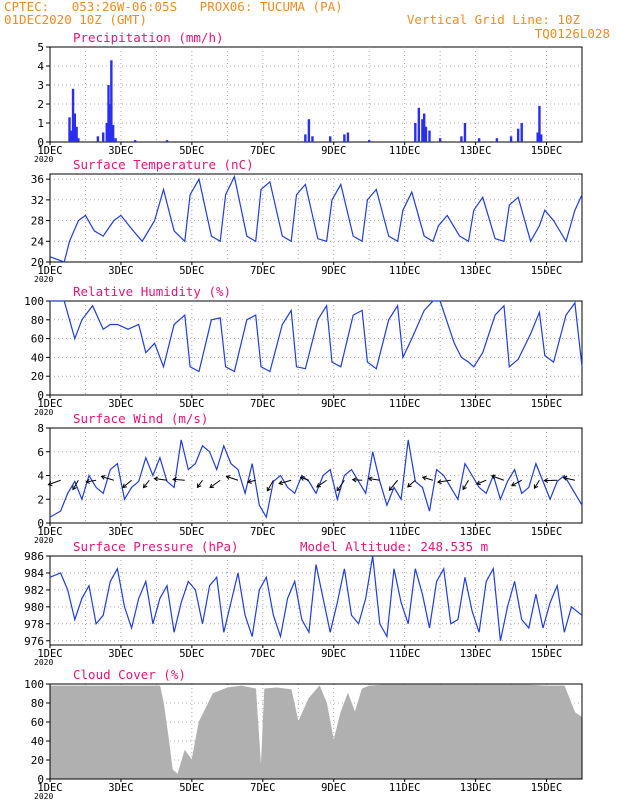 The height and width of the screenshot is (800, 618). What do you see at coordinates (311, 483) in the screenshot?
I see `wind-arrows` at bounding box center [311, 483].